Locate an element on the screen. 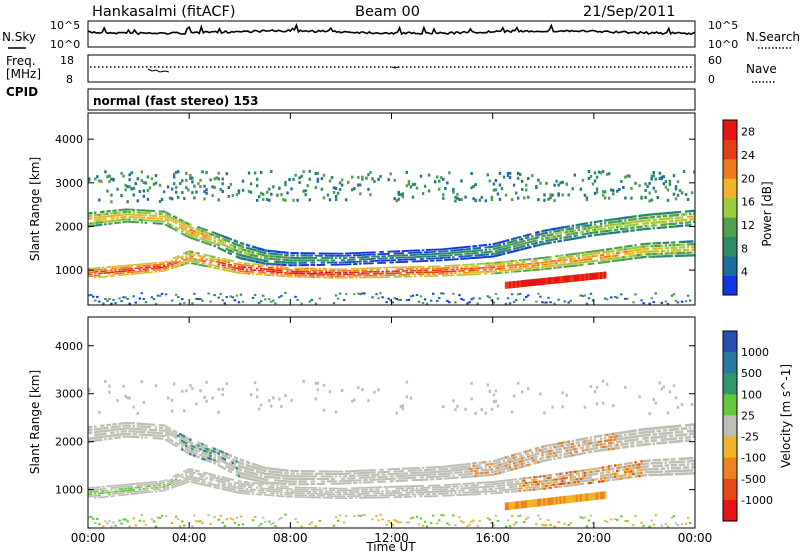  freq-series-line is located at coordinates (273, 69).